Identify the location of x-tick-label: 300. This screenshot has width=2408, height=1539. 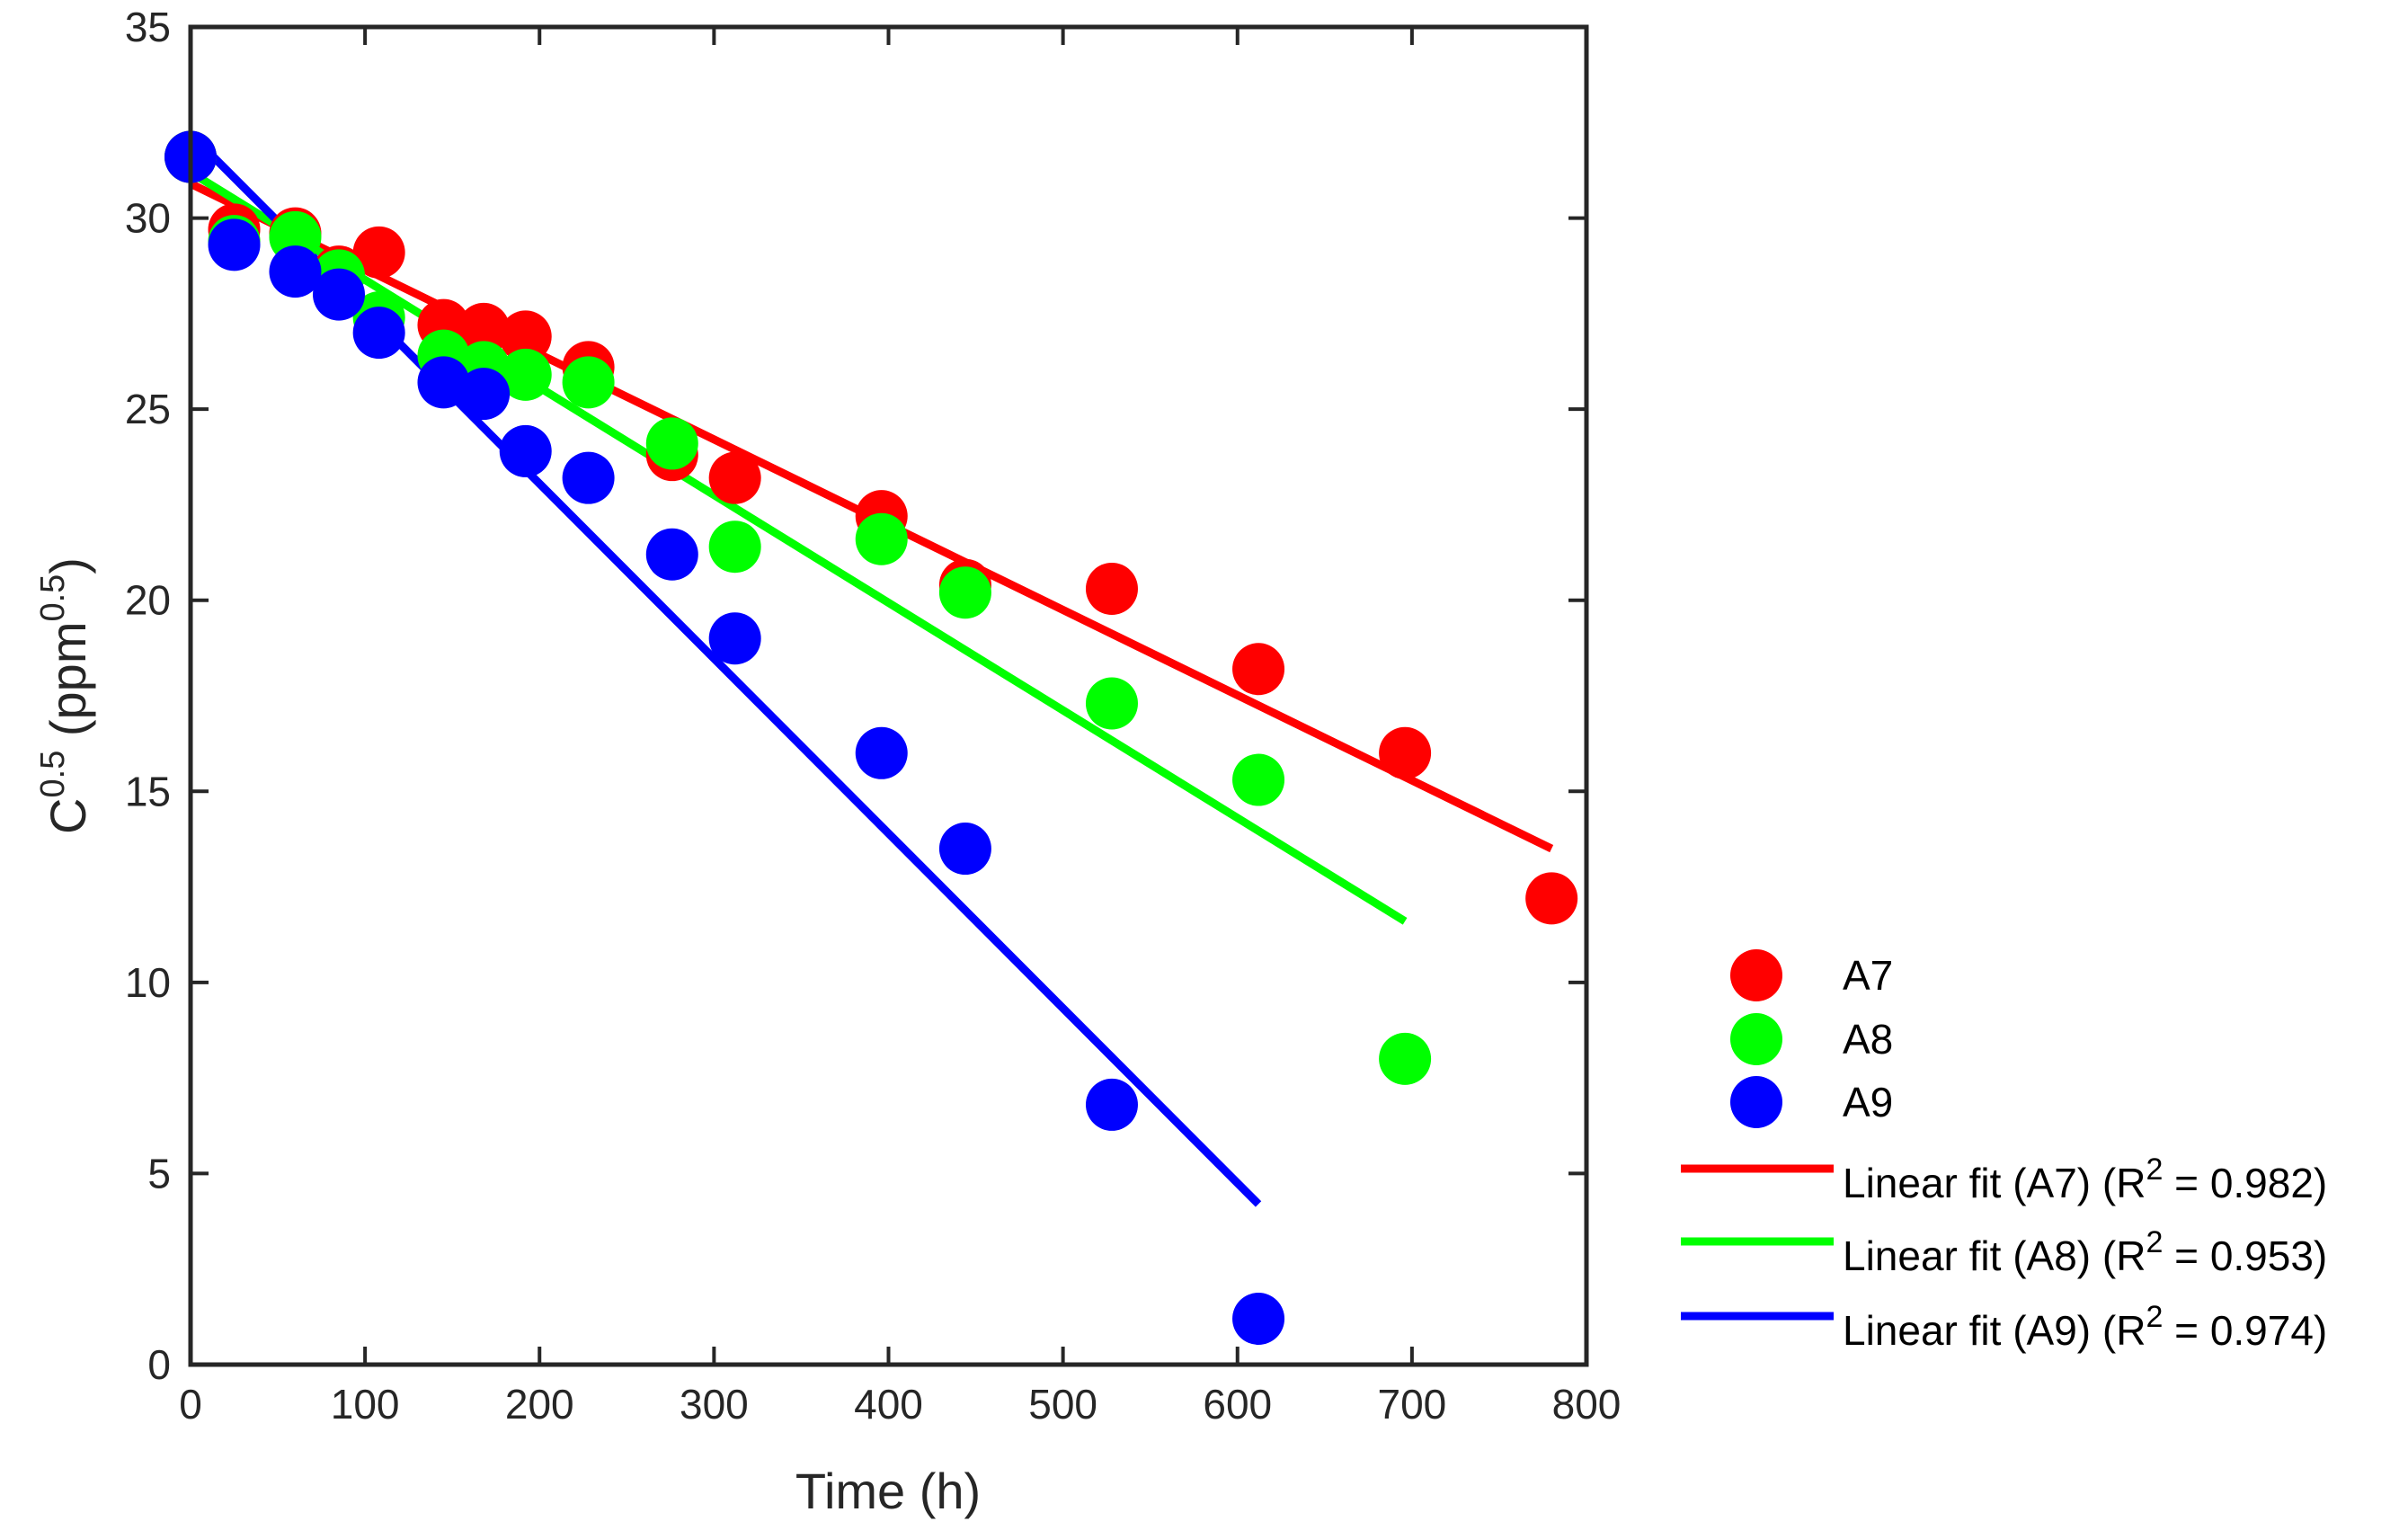
(714, 1404).